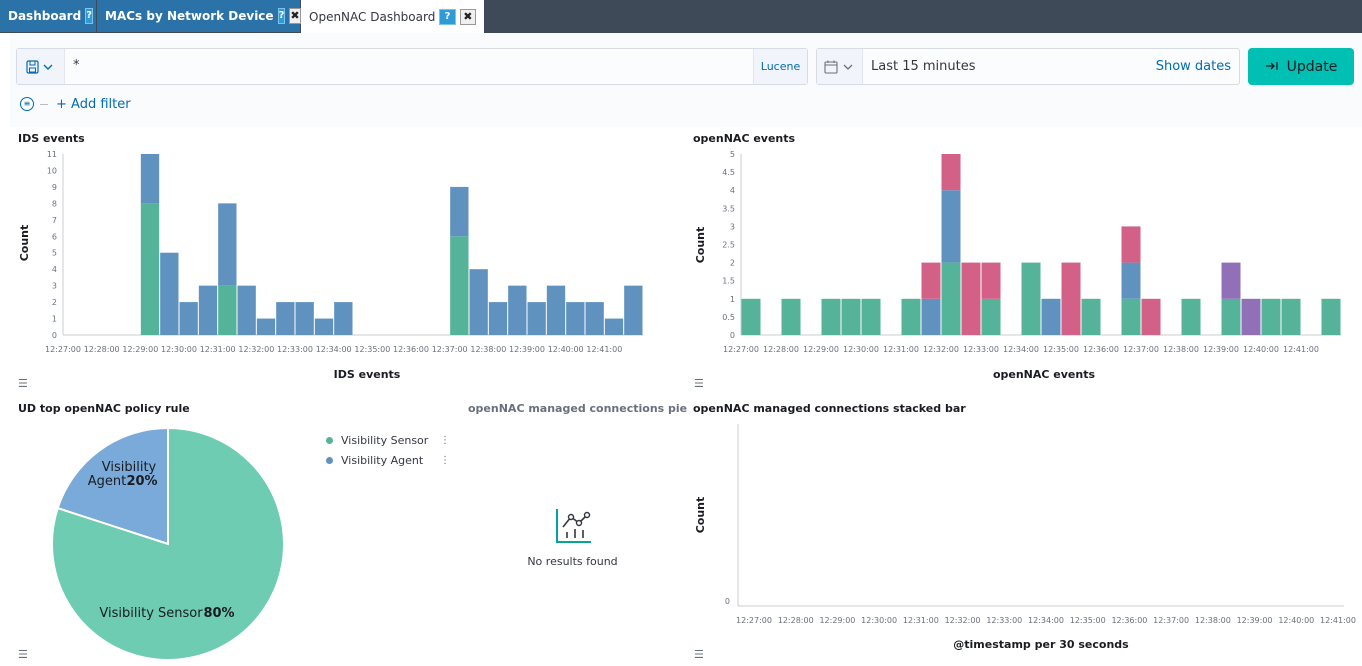 Image resolution: width=1362 pixels, height=666 pixels. I want to click on legend-item: Visibility Sensor ⋮, so click(388, 440).